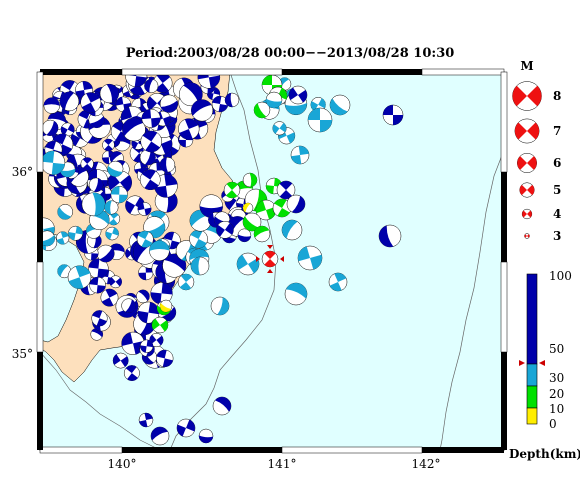 This screenshot has height=500, width=580. Describe the element at coordinates (426, 464) in the screenshot. I see `lon-label-142: 142°` at that location.